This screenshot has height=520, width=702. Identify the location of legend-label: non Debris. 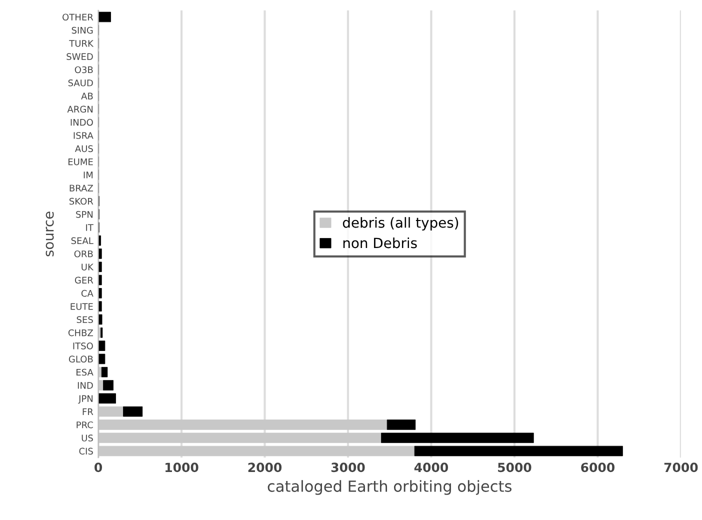
(380, 242).